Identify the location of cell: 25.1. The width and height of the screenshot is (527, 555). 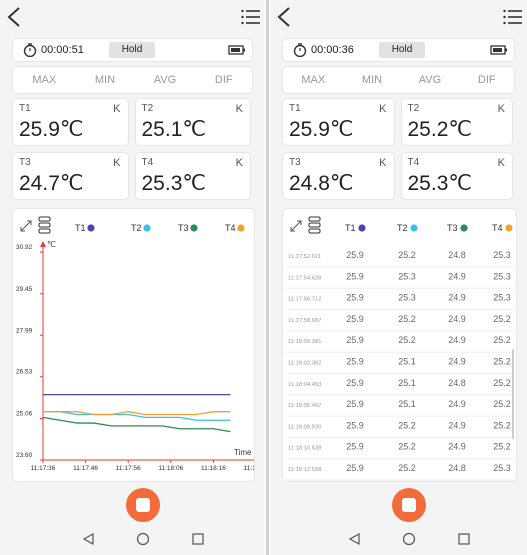
(407, 362).